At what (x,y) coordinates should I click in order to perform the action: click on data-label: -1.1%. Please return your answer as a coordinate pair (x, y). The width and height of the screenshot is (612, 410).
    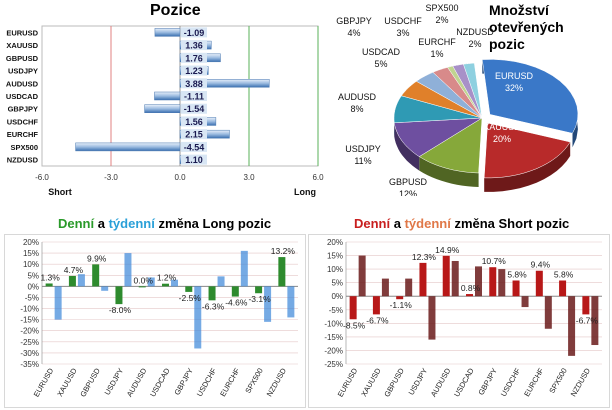
    Looking at the image, I should click on (401, 305).